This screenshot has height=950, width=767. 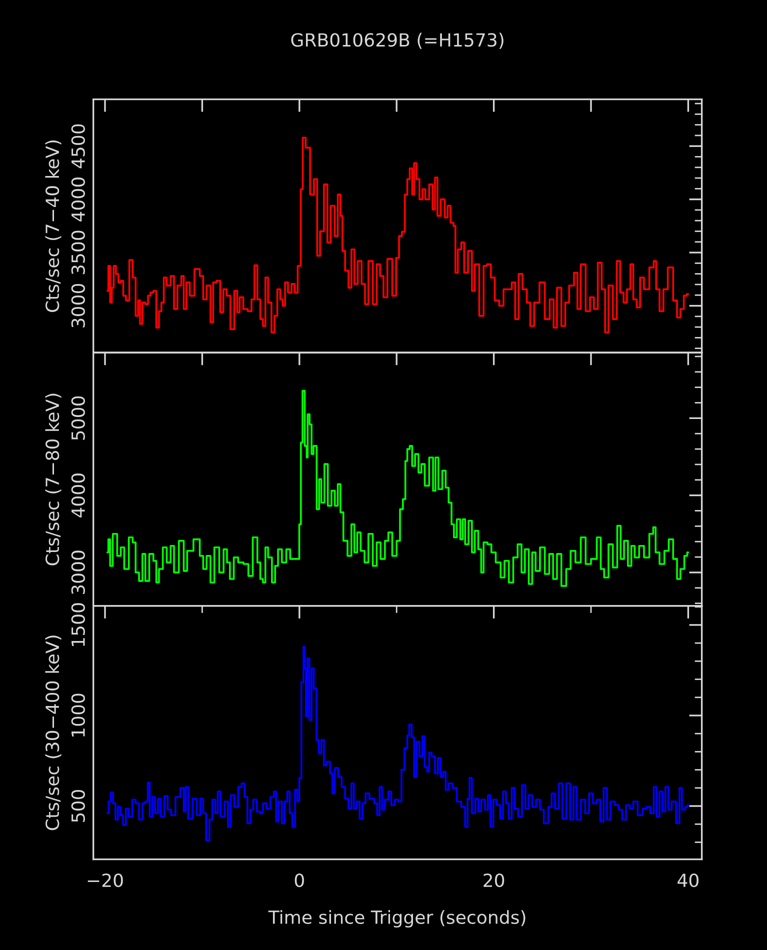 What do you see at coordinates (299, 880) in the screenshot?
I see `x-tick-label: 0` at bounding box center [299, 880].